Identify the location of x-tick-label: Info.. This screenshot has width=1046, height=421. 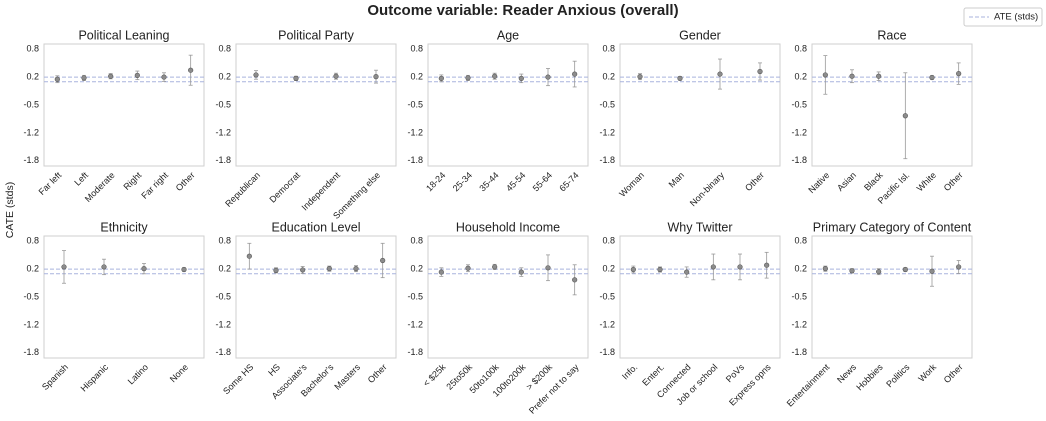
(629, 371).